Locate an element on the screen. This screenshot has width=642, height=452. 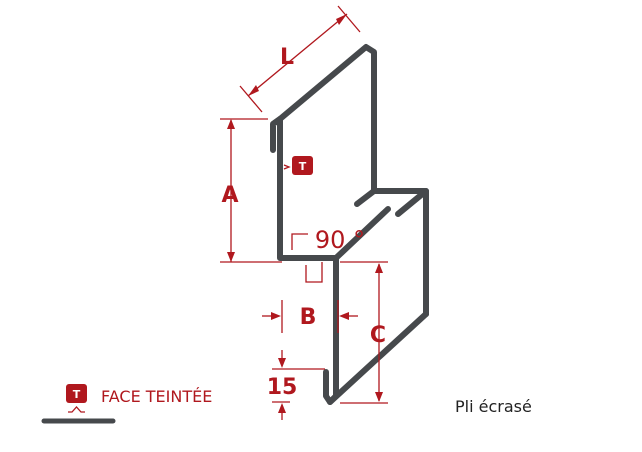
angle-marker is located at coordinates (299, 241).